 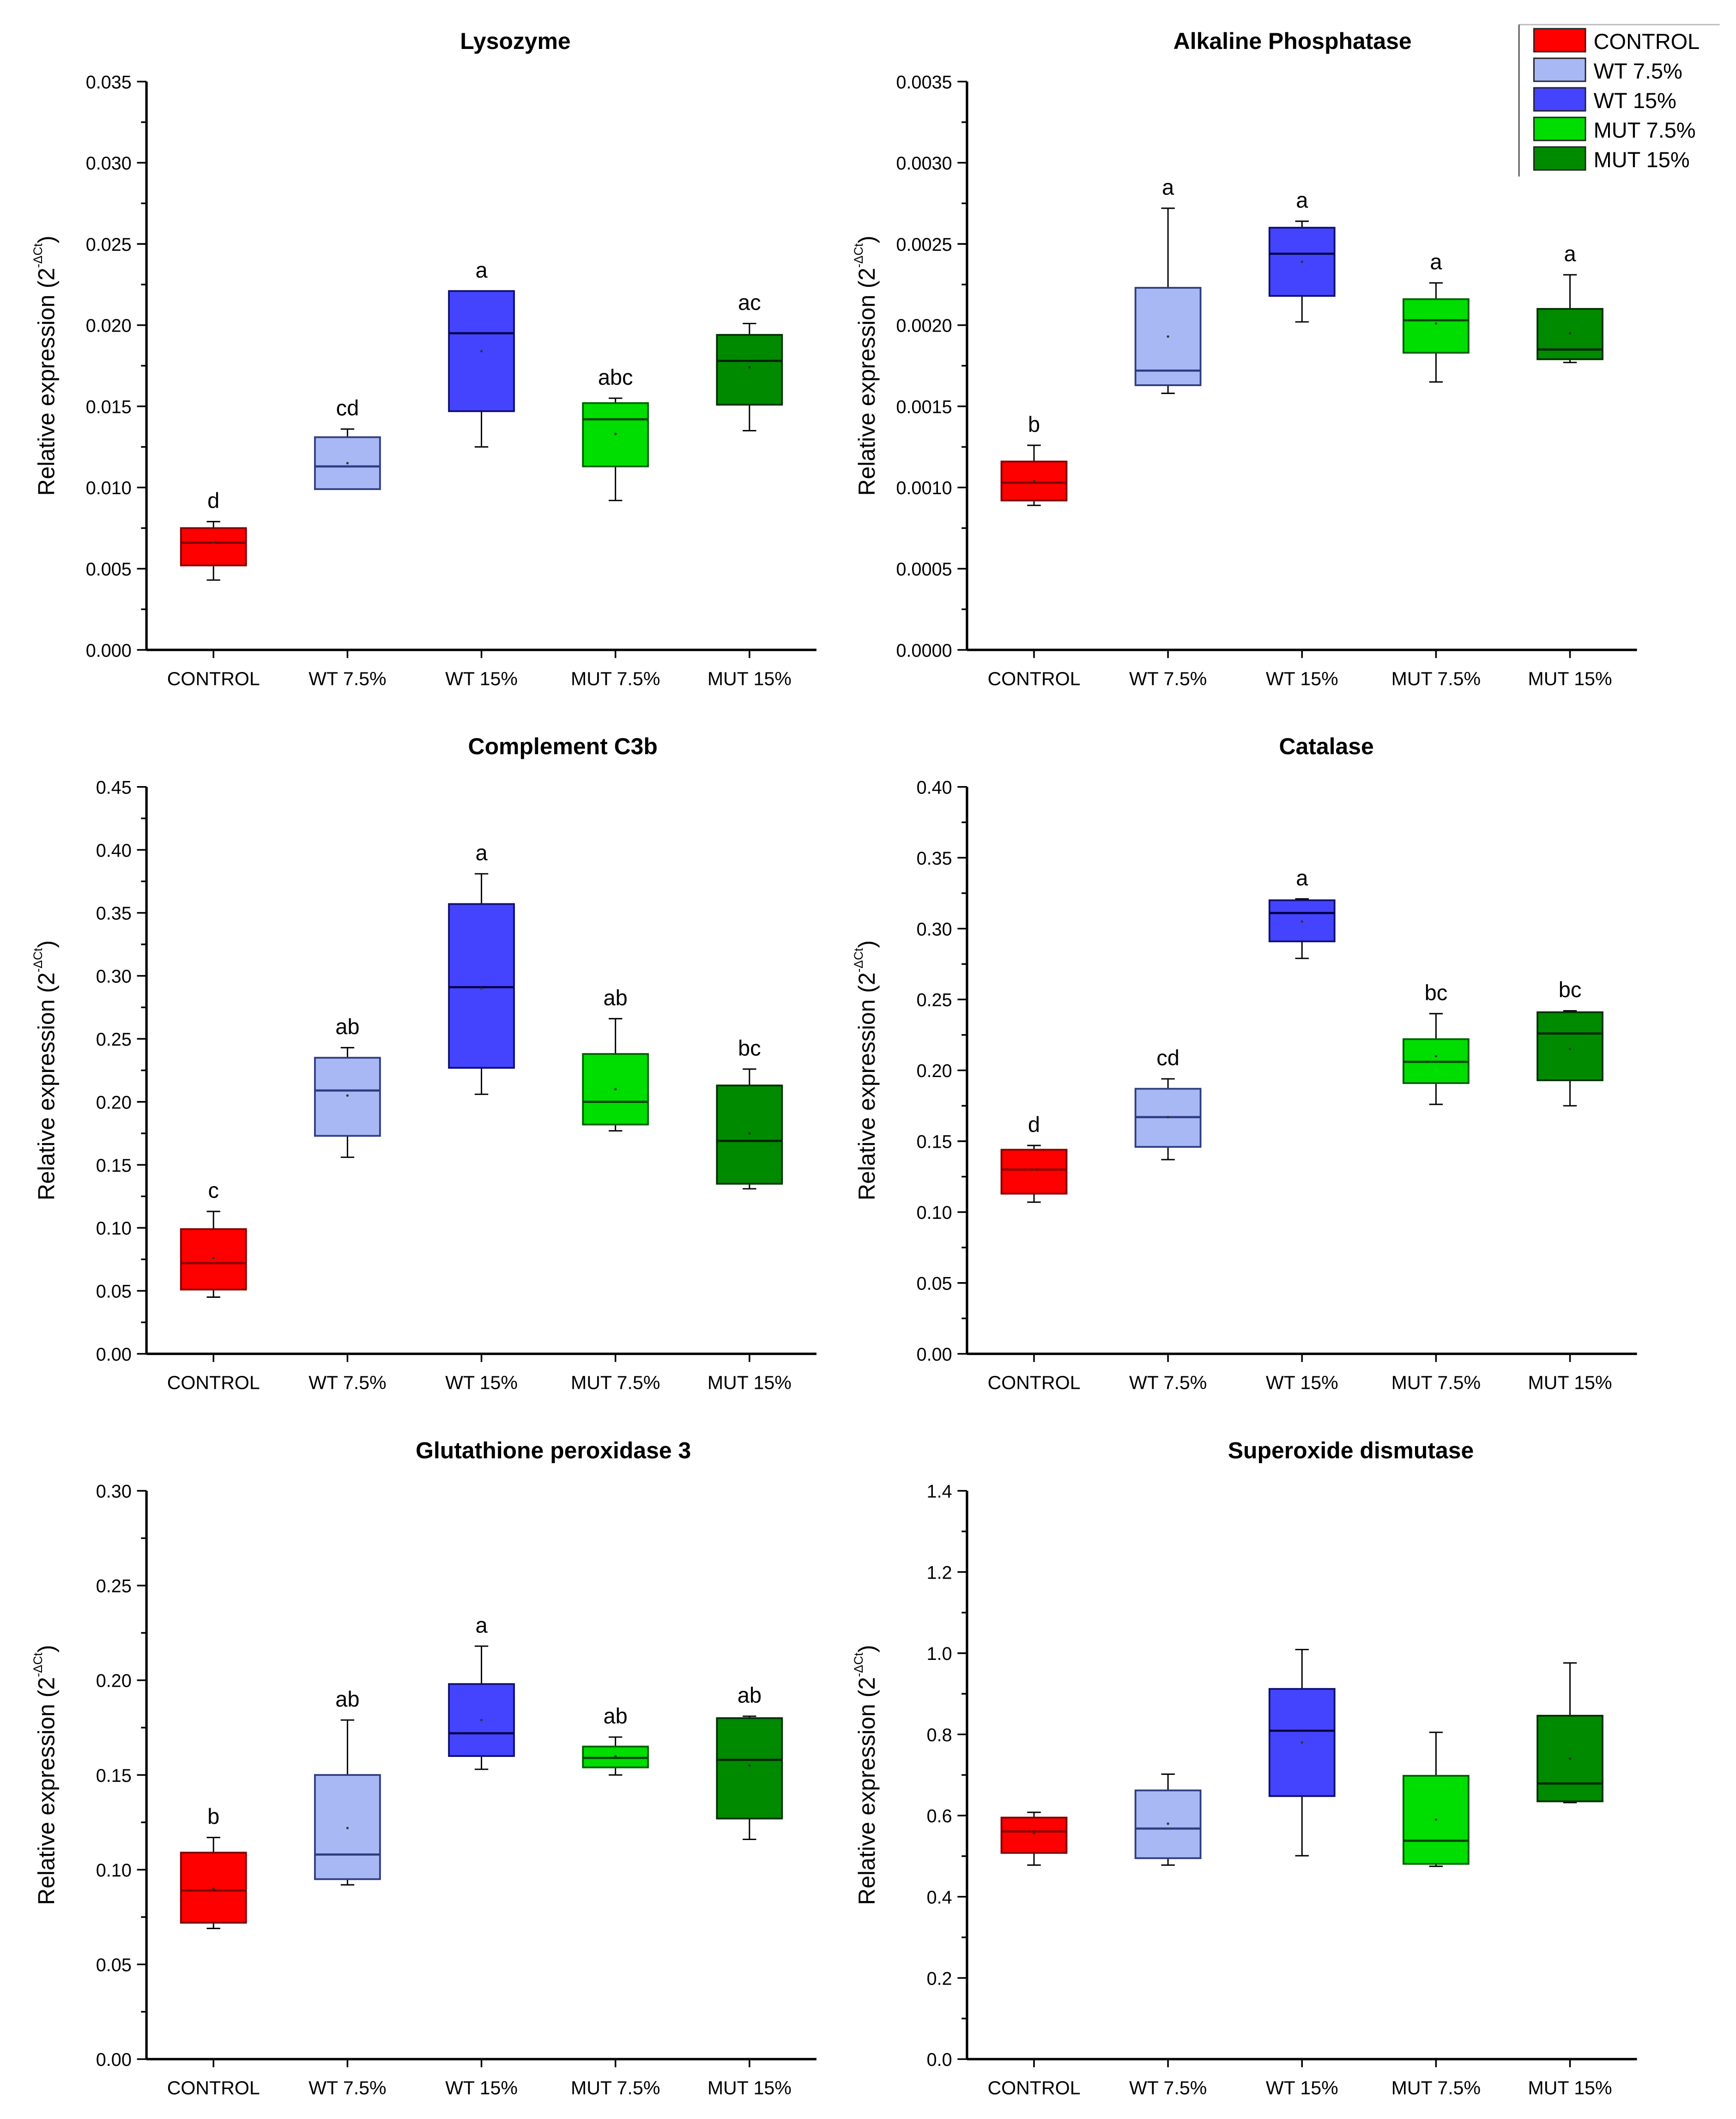 What do you see at coordinates (114, 1965) in the screenshot?
I see `y-tick-label: 0.05` at bounding box center [114, 1965].